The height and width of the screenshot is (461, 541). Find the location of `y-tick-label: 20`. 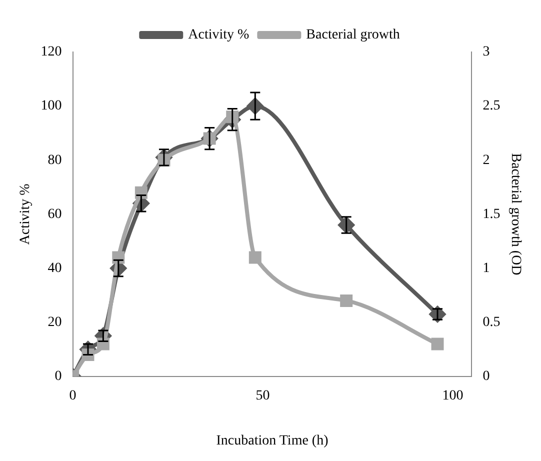

y-tick-label: 20 is located at coordinates (55, 322).